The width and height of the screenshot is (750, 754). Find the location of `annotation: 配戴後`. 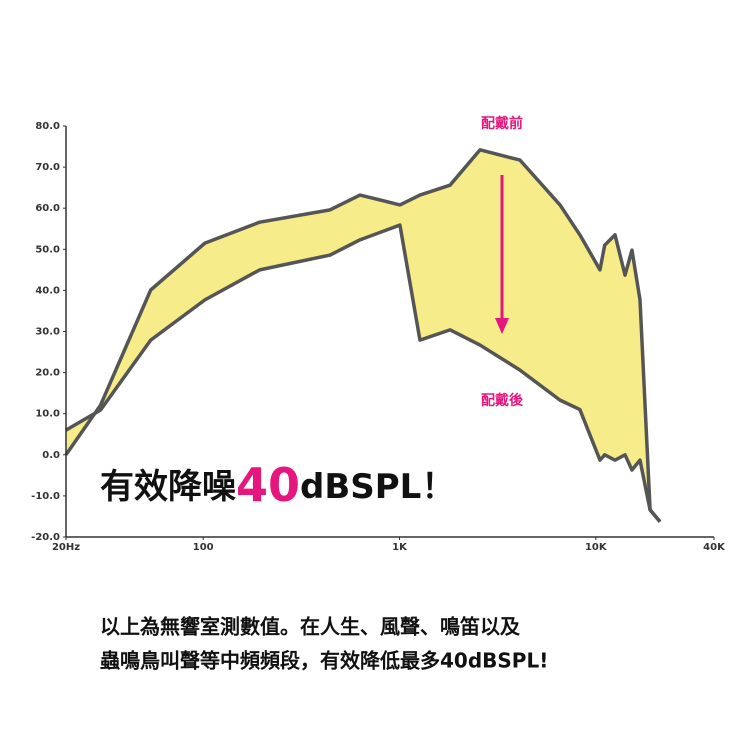

annotation: 配戴後 is located at coordinates (502, 400).